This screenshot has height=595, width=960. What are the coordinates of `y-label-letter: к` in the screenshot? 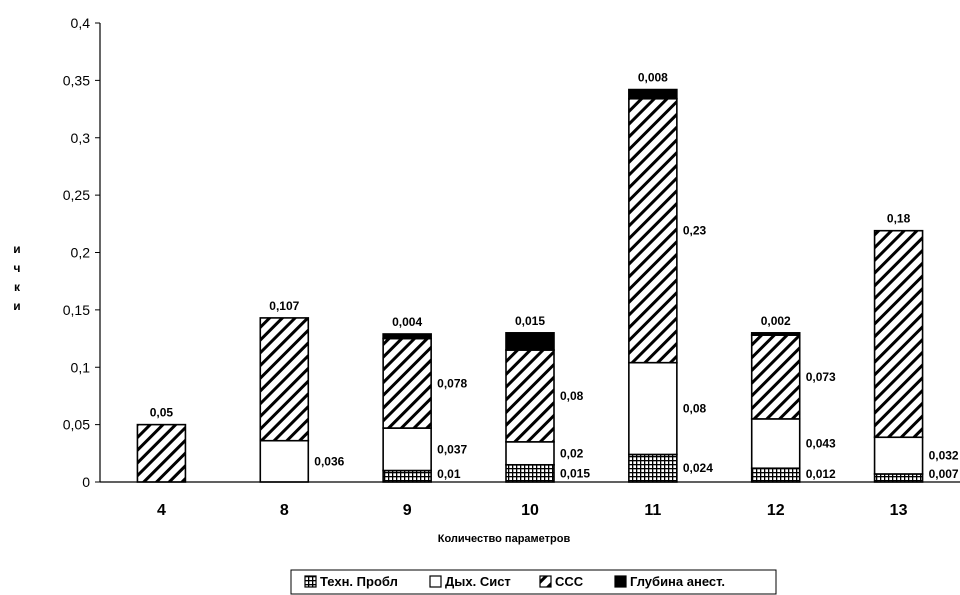 It's located at (17, 287).